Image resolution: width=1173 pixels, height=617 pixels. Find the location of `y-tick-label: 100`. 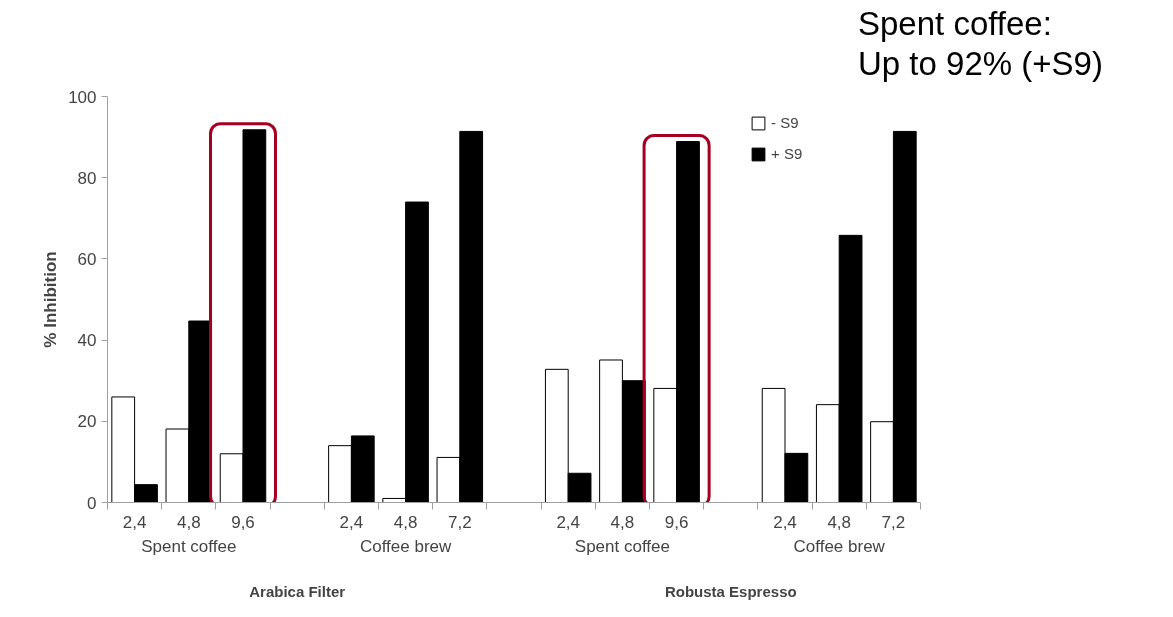

y-tick-label: 100 is located at coordinates (82, 97).